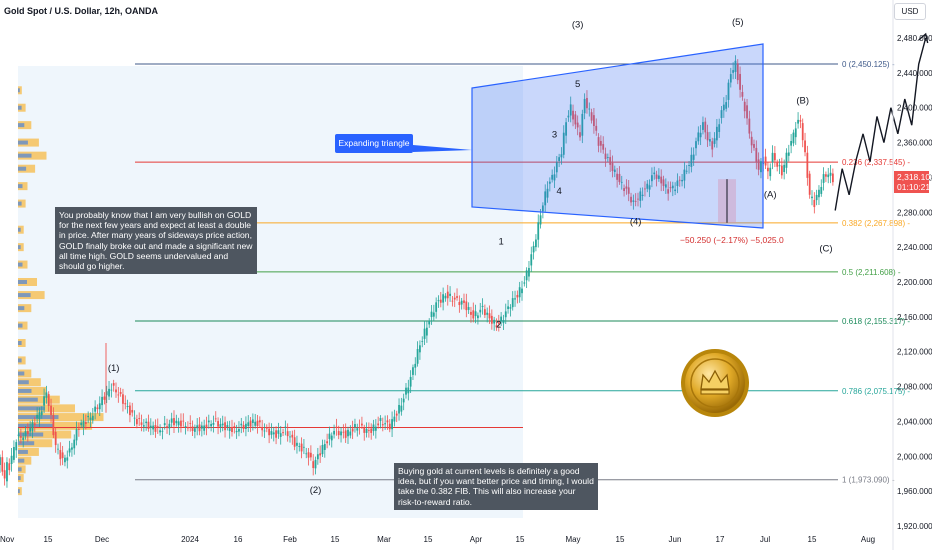 The height and width of the screenshot is (550, 932). I want to click on wave-label: 1, so click(500, 242).